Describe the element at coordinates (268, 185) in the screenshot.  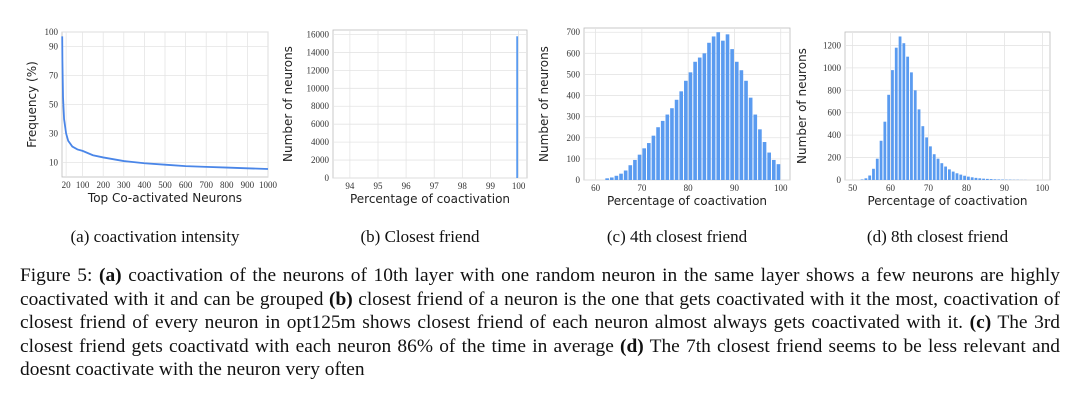
I see `x-tick-label: 1000` at that location.